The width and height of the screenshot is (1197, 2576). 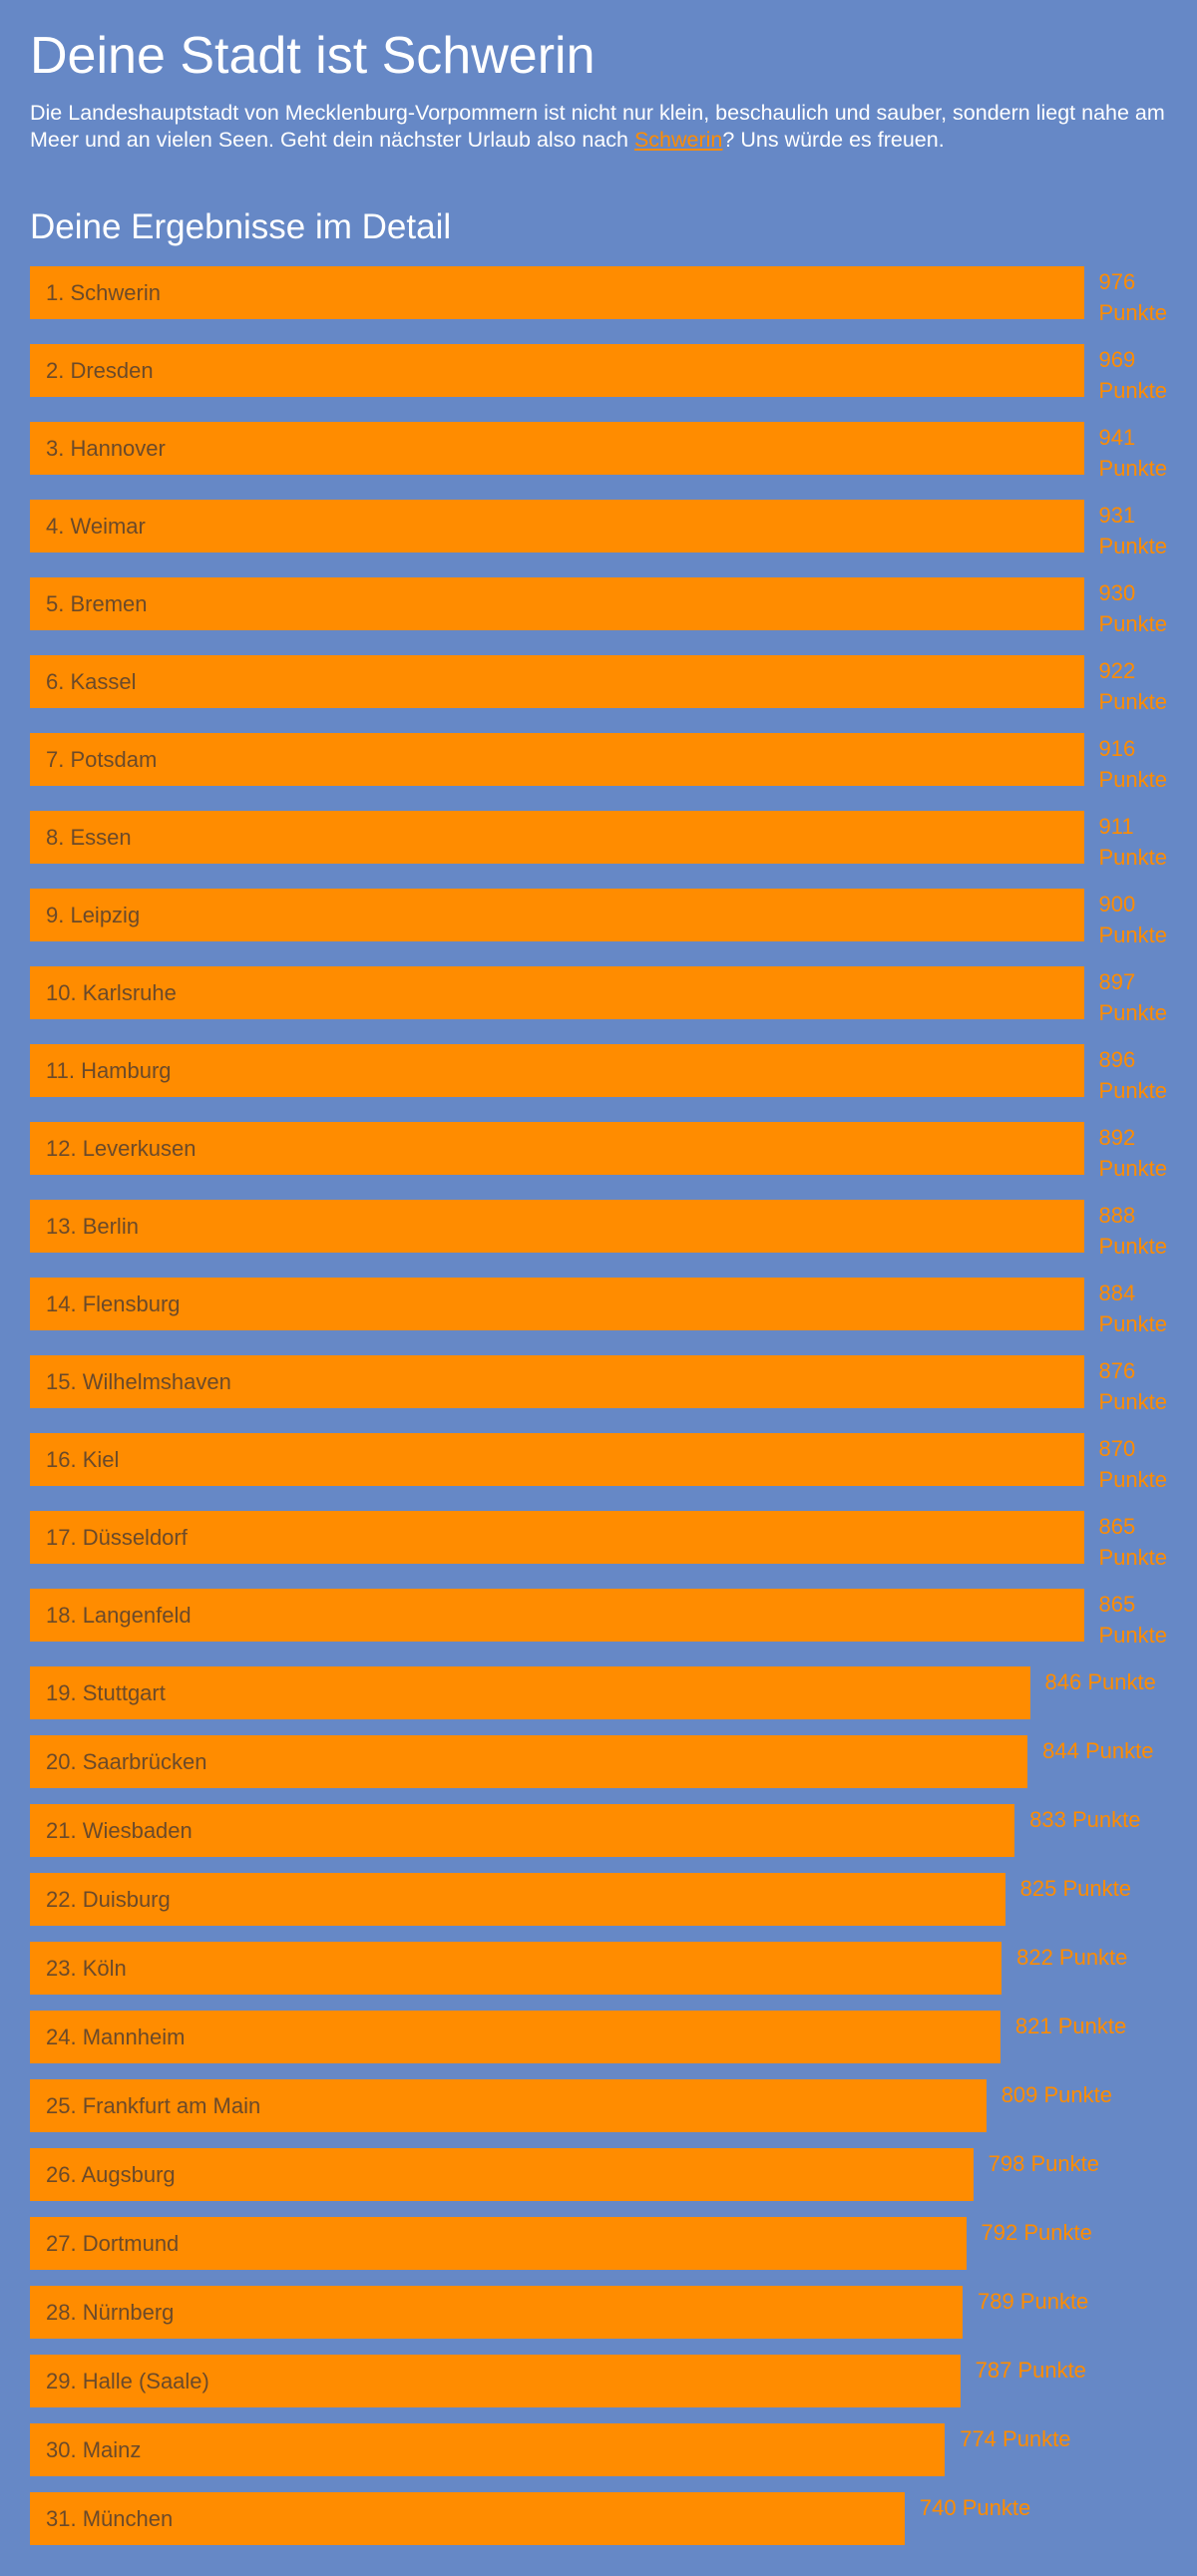 I want to click on city-label: 23. Köln, so click(x=86, y=1968).